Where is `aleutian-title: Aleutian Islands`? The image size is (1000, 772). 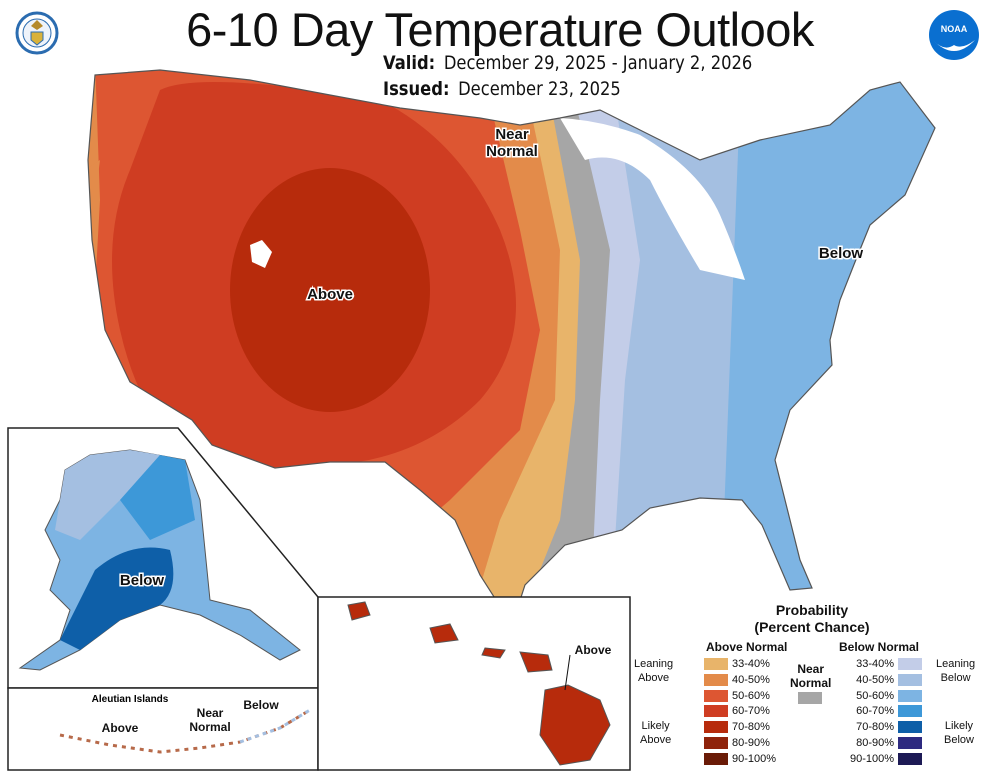 aleutian-title: Aleutian Islands is located at coordinates (130, 699).